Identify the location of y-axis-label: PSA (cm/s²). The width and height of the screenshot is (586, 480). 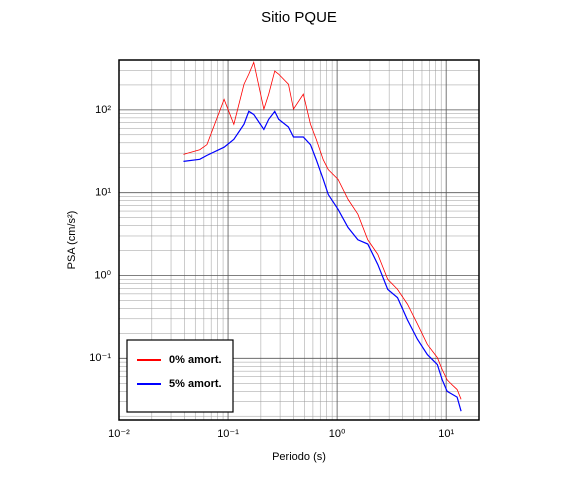
(72, 240).